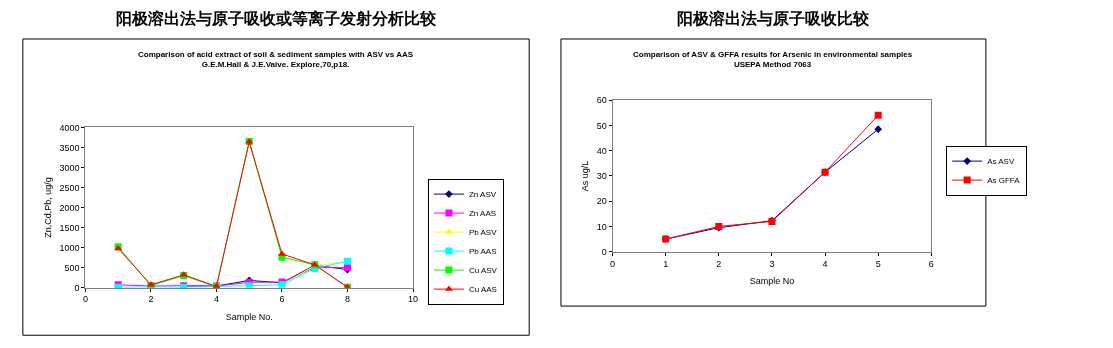 The height and width of the screenshot is (348, 1113). Describe the element at coordinates (483, 233) in the screenshot. I see `legend-label: Pb ASV` at that location.